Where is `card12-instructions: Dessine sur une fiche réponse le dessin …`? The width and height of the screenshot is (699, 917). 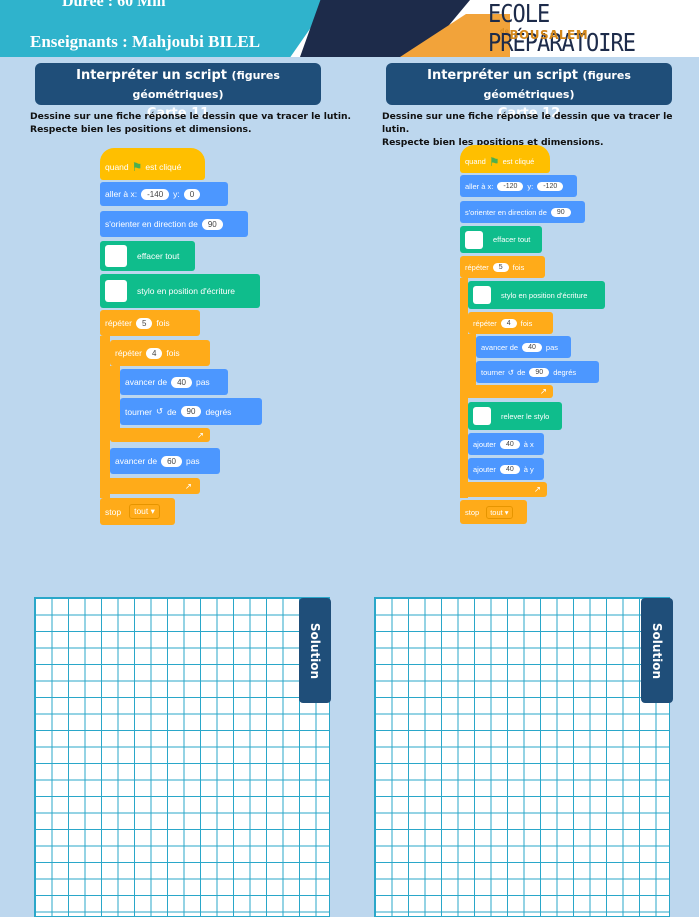
card12-instructions: Dessine sur une fiche réponse le dessin … is located at coordinates (527, 129).